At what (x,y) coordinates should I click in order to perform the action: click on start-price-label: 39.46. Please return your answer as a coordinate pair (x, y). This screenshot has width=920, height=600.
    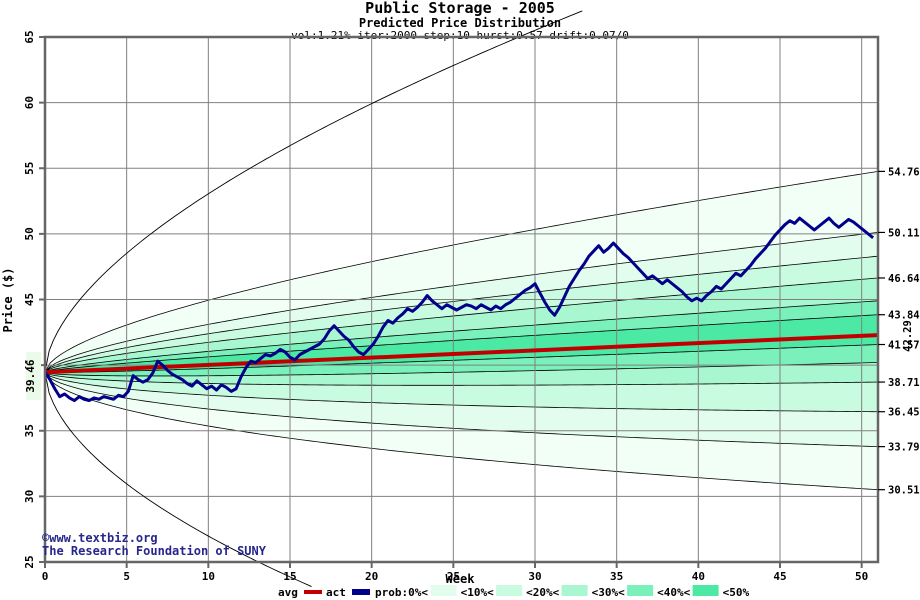
    Looking at the image, I should click on (32, 376).